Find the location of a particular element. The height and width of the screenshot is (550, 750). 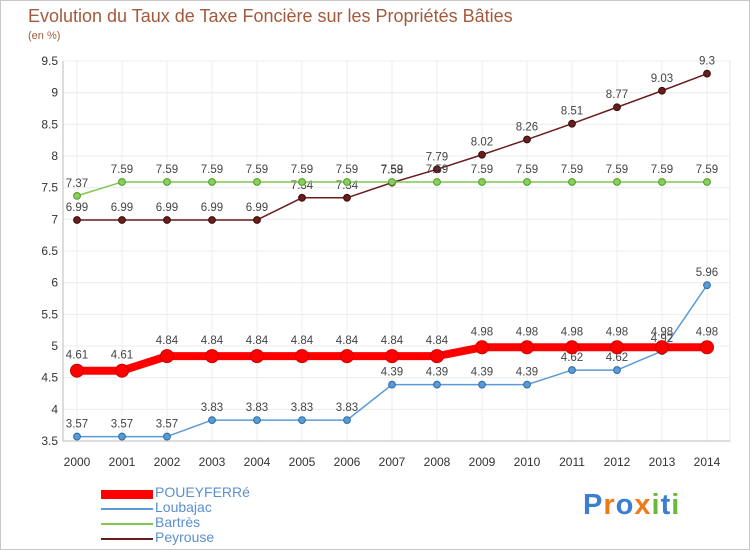

data-label-poueyferr: 4.61 is located at coordinates (122, 356).